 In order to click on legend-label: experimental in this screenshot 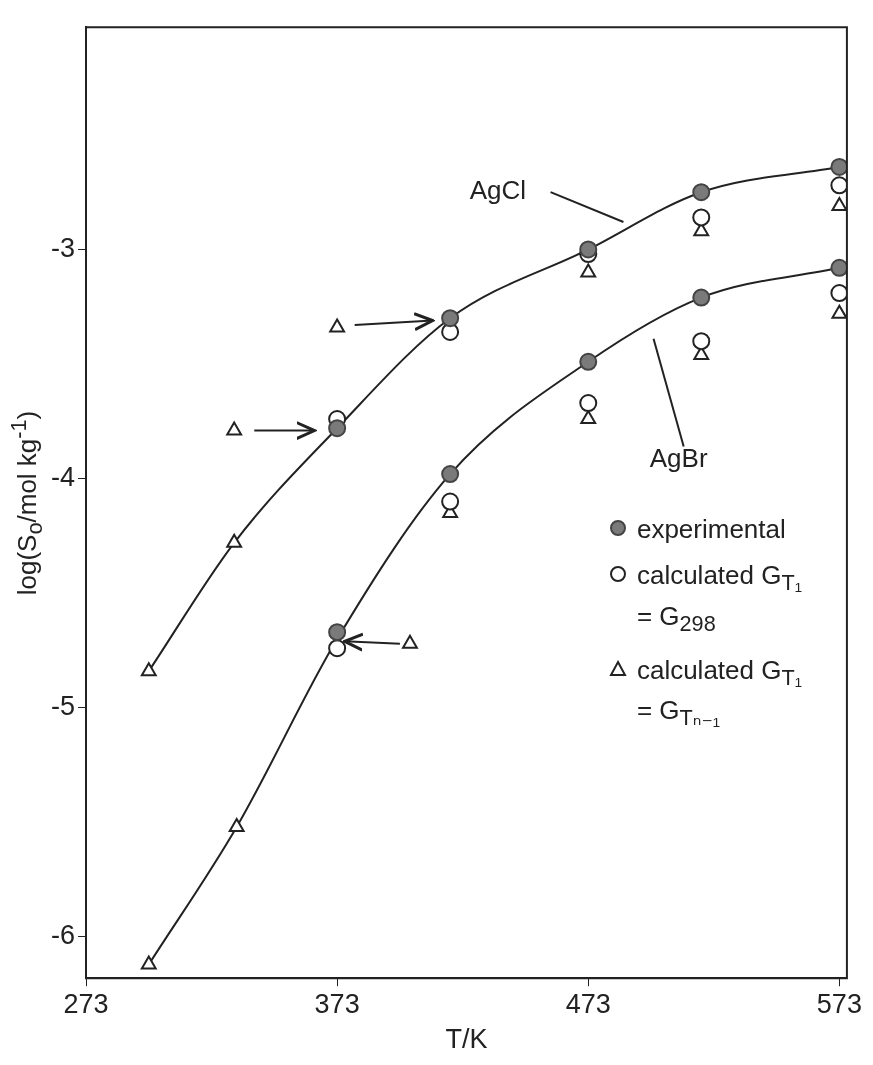, I will do `click(711, 529)`.